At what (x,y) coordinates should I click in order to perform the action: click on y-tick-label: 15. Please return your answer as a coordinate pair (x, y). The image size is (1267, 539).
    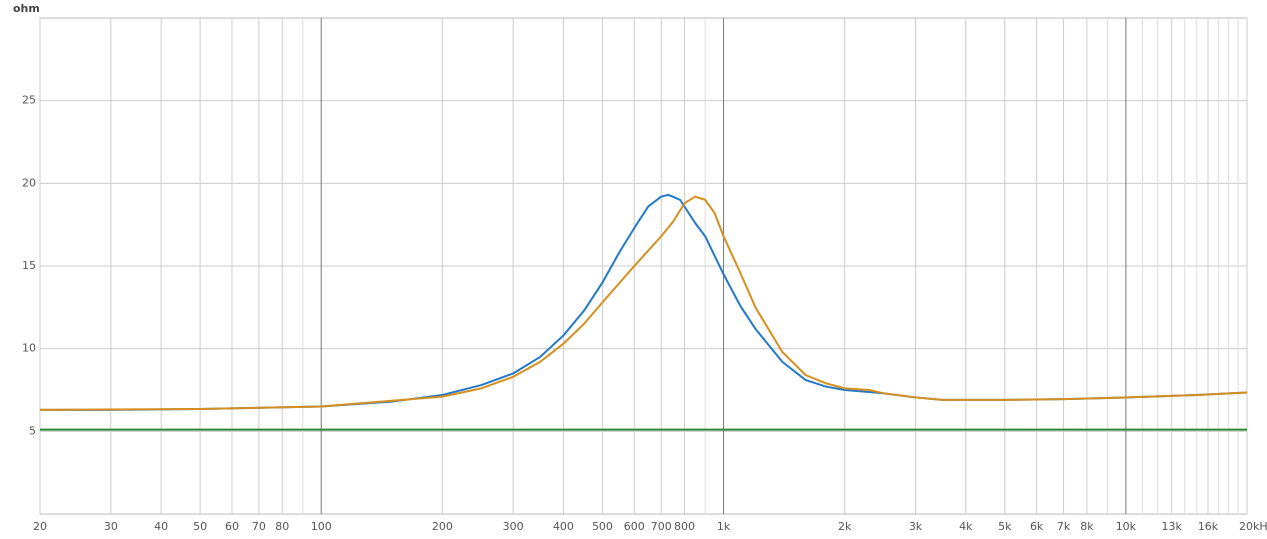
    Looking at the image, I should click on (29, 265).